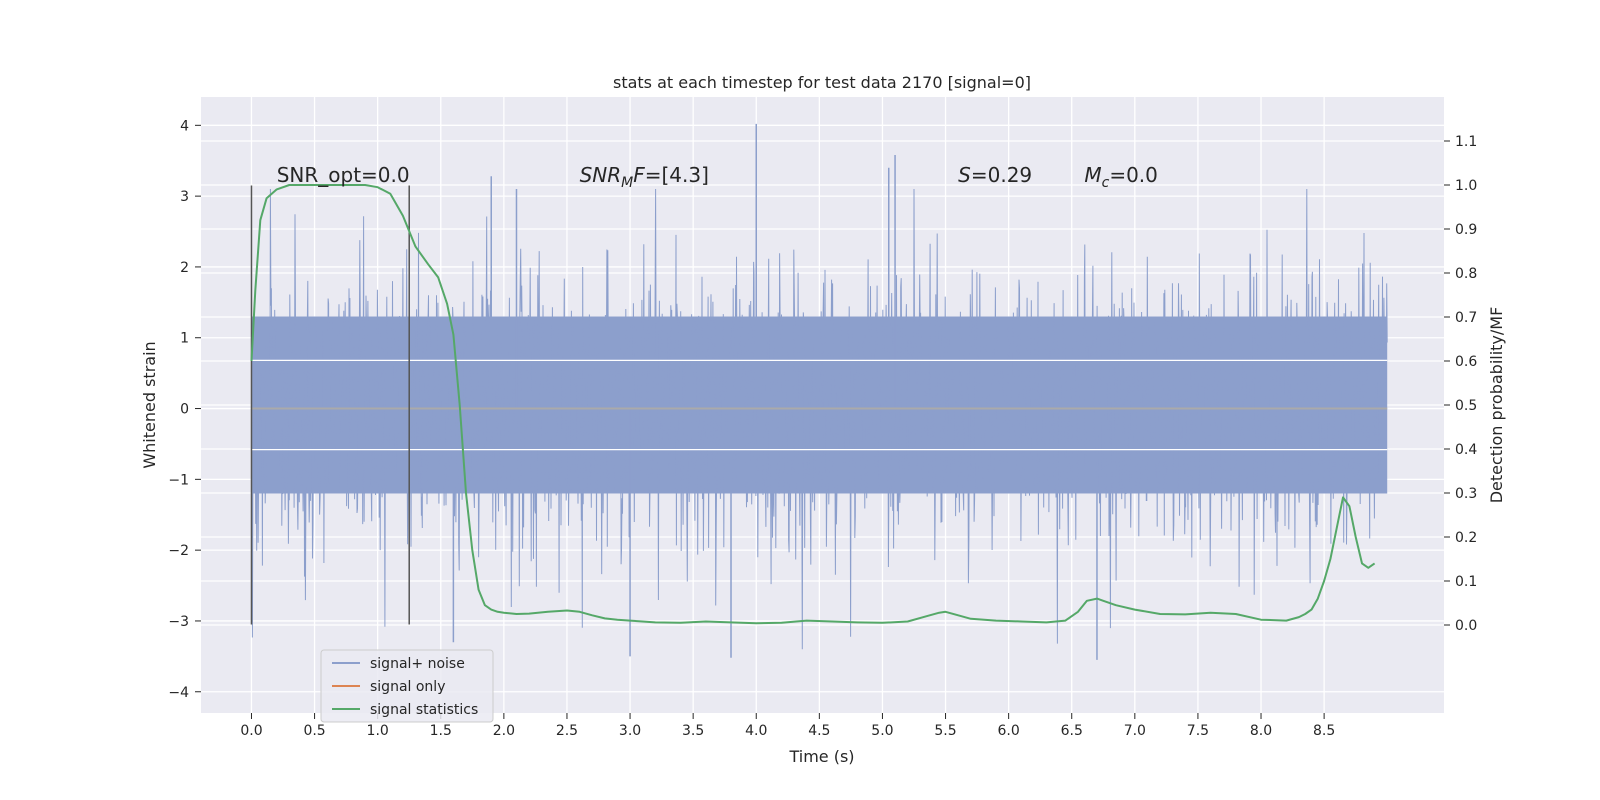 This screenshot has height=800, width=1600. What do you see at coordinates (1496, 405) in the screenshot?
I see `y-axis-title-right: Detection probability/MF` at bounding box center [1496, 405].